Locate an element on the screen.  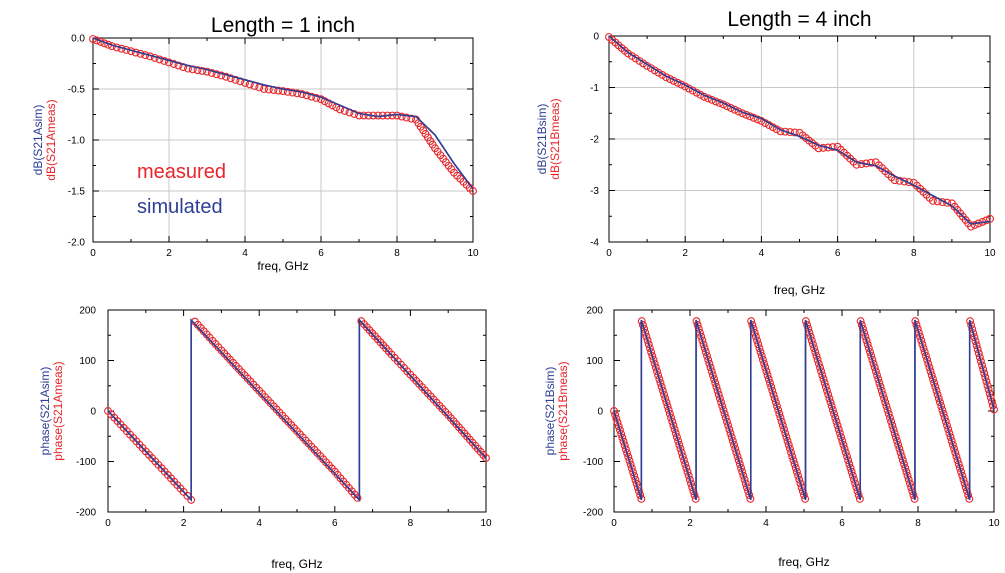
y-tick-label: 200 is located at coordinates (594, 311).